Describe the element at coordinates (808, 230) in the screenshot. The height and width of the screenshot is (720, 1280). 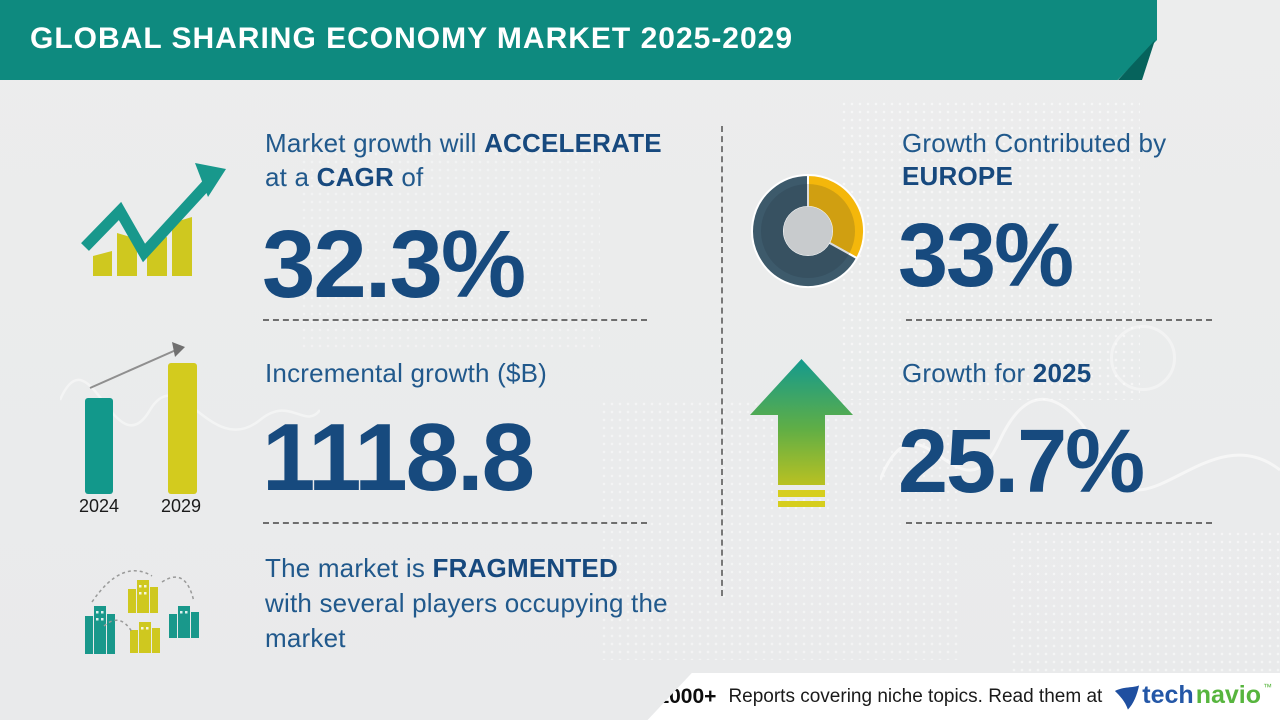
I see `donut-chart-icon` at that location.